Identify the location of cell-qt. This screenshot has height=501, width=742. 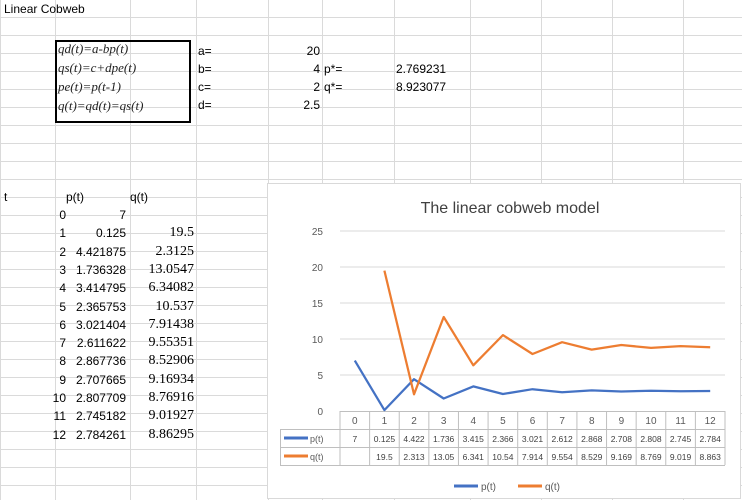
(161, 215).